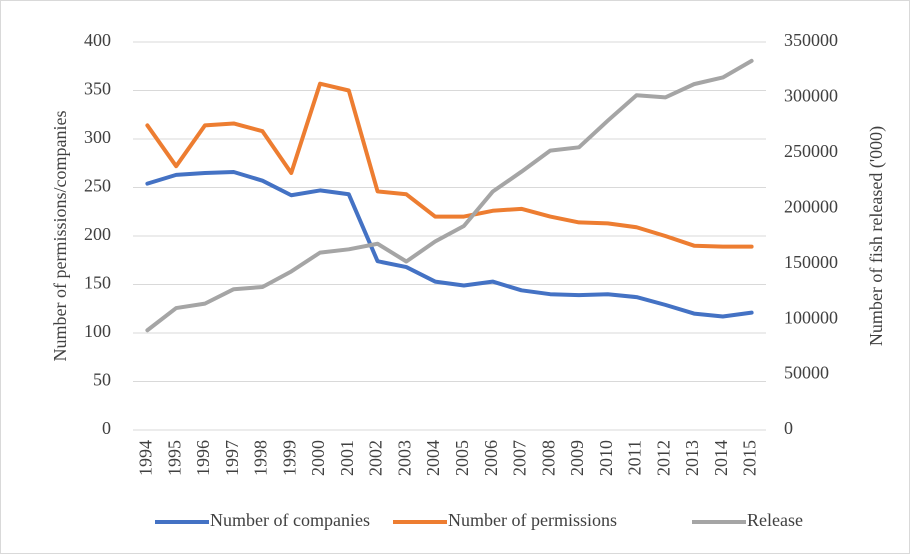  What do you see at coordinates (232, 458) in the screenshot?
I see `x-tick-label: 1997` at bounding box center [232, 458].